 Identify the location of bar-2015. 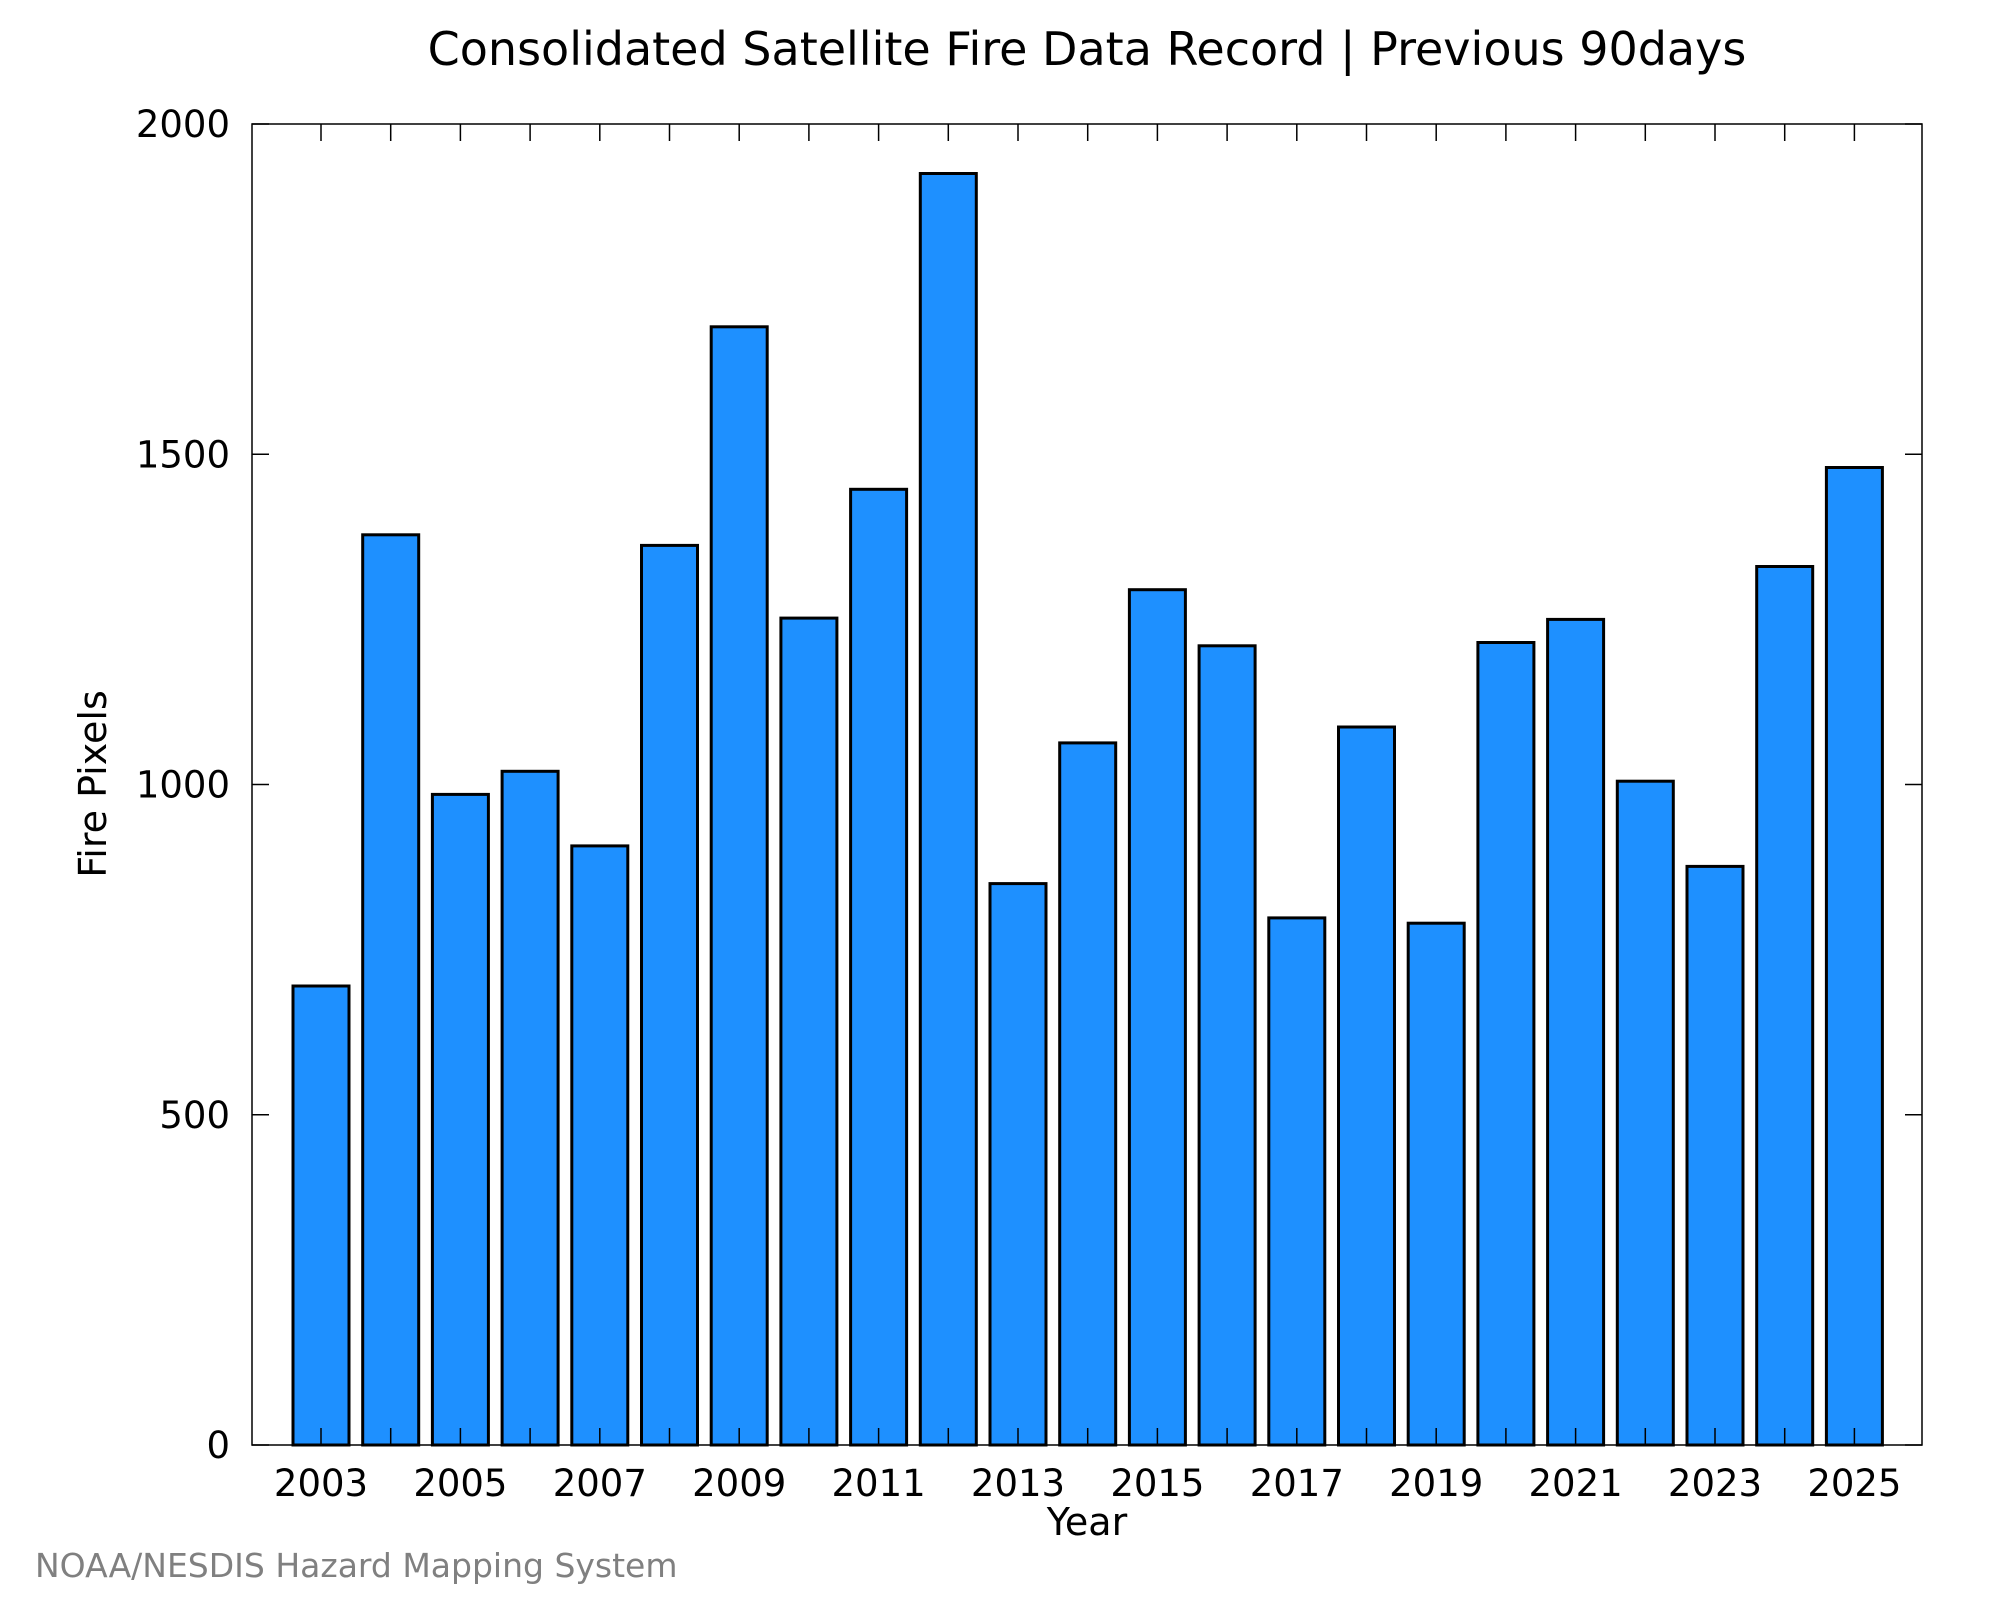
(1157, 1017).